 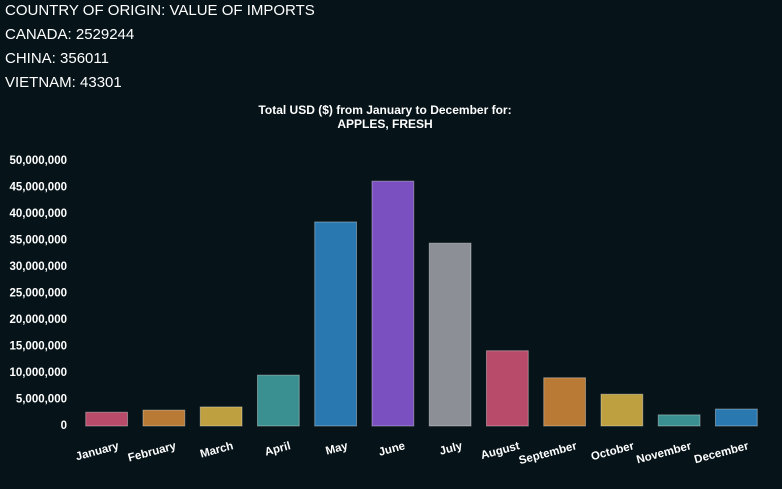 What do you see at coordinates (63, 82) in the screenshot?
I see `header-row: VIETNAM: 43301` at bounding box center [63, 82].